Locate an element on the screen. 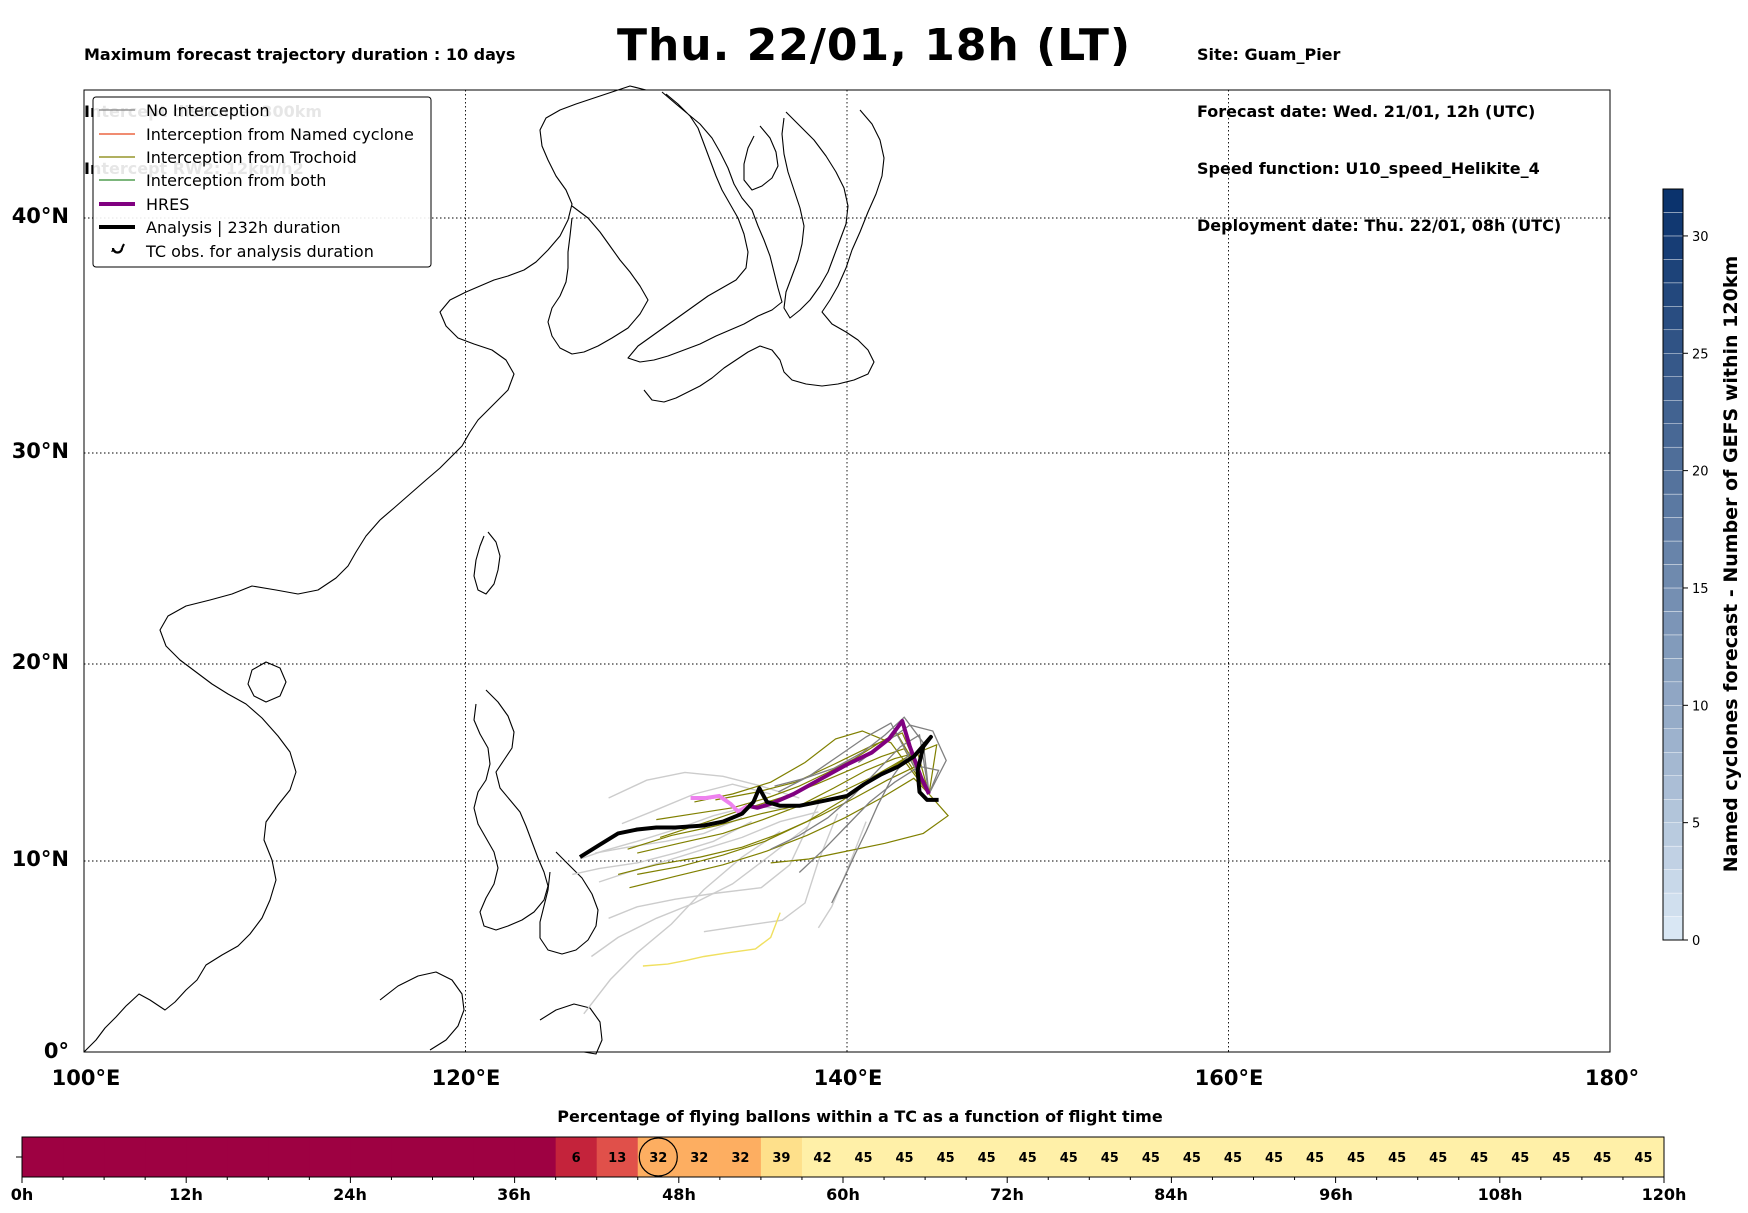 The height and width of the screenshot is (1213, 1748). page-title: Thu. 22/01, 18h (LT) is located at coordinates (874, 45).